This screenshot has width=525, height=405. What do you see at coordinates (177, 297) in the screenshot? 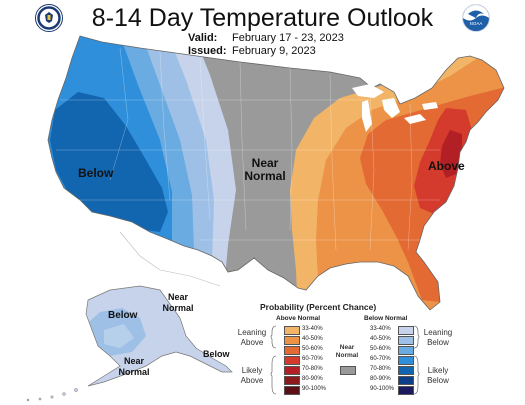
I see `ak-near-north-line1: Near` at bounding box center [177, 297].